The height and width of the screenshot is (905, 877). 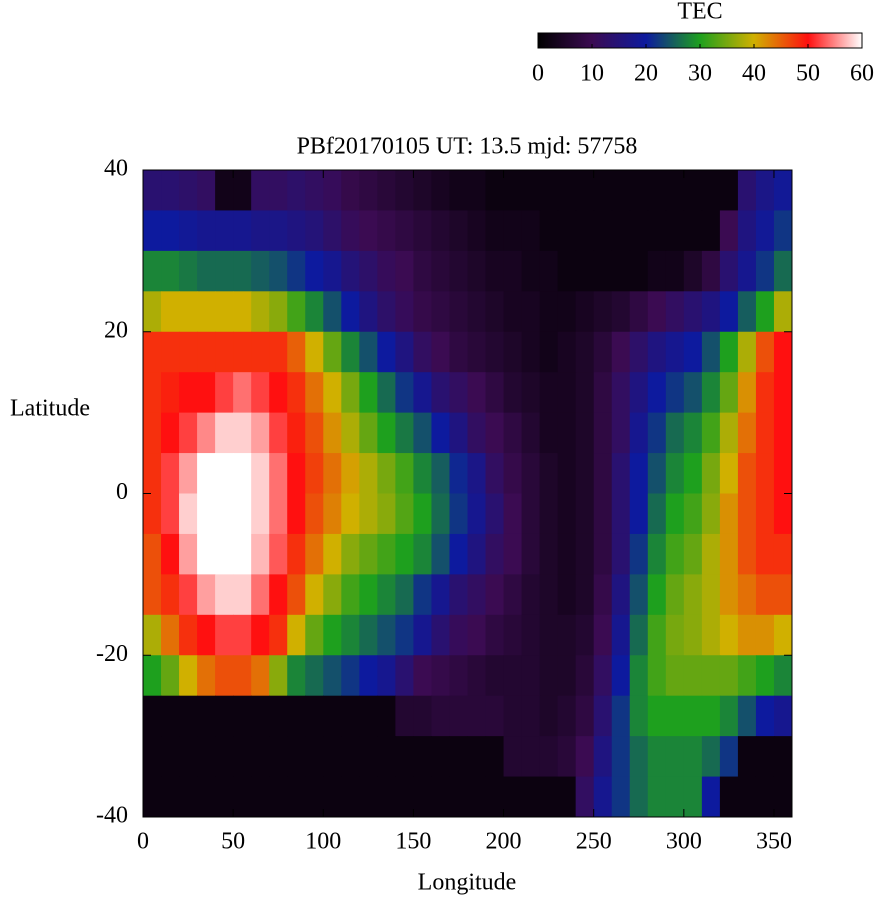 What do you see at coordinates (122, 492) in the screenshot?
I see `y-tick-label: 0` at bounding box center [122, 492].